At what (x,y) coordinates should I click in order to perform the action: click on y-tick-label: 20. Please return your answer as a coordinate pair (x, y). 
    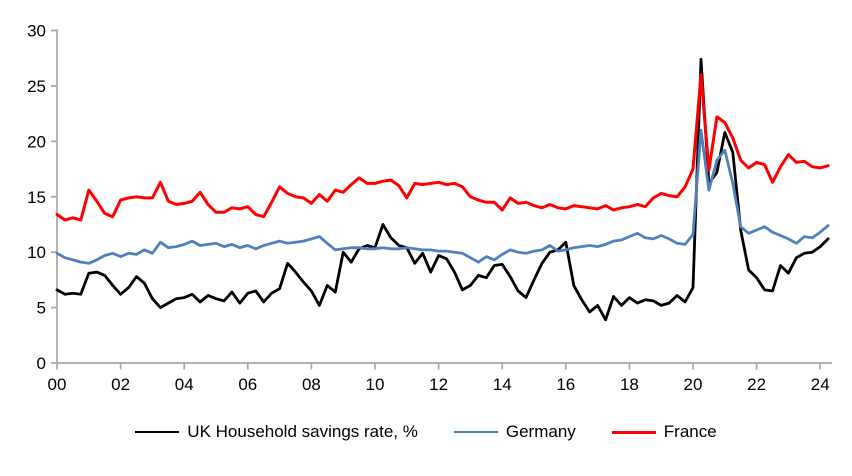
    Looking at the image, I should click on (36, 141).